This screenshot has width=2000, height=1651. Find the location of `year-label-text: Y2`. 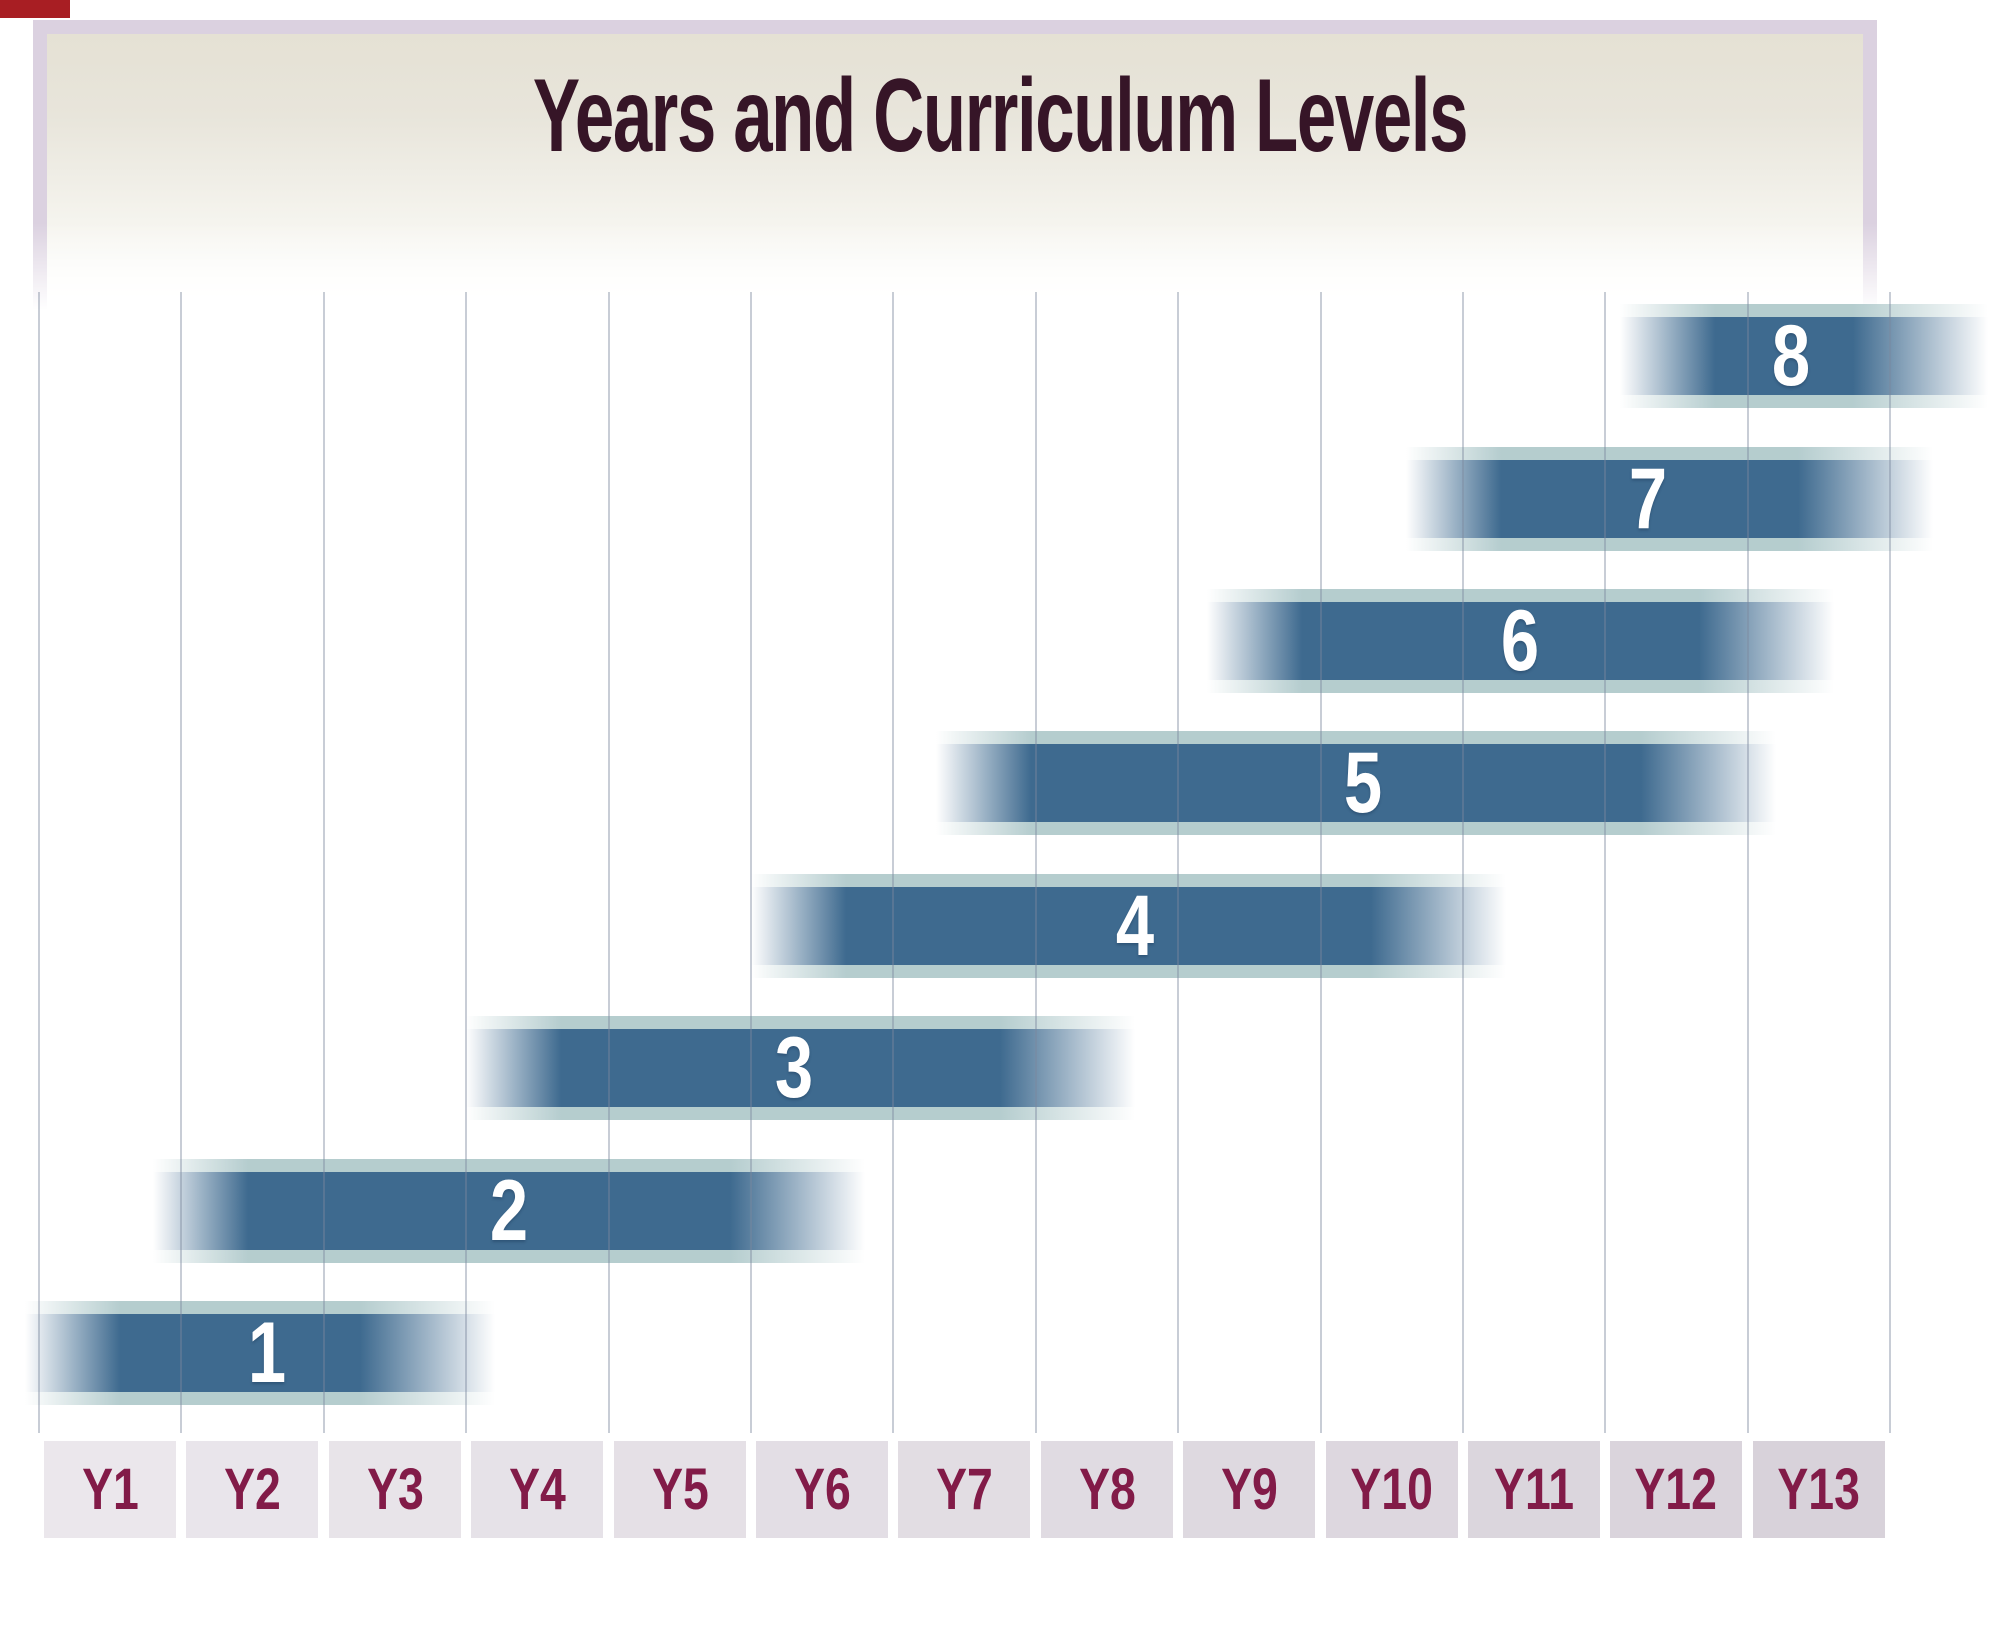

year-label-text: Y2 is located at coordinates (252, 1489).